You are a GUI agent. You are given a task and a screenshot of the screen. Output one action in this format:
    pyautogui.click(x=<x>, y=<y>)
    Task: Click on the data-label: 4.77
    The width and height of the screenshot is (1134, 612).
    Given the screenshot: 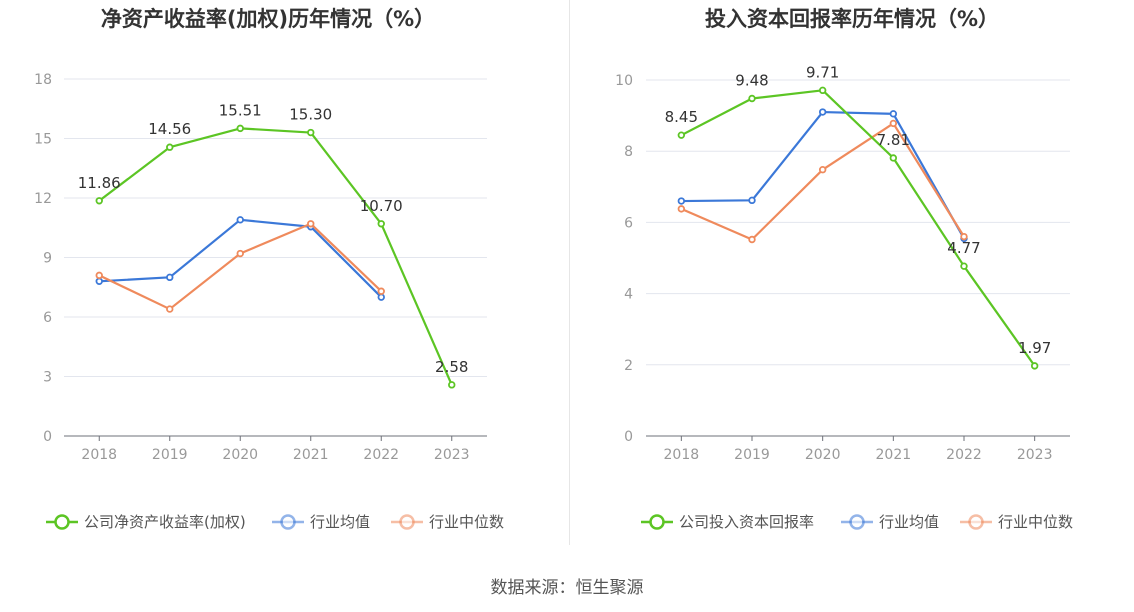 What is the action you would take?
    pyautogui.click(x=963, y=248)
    